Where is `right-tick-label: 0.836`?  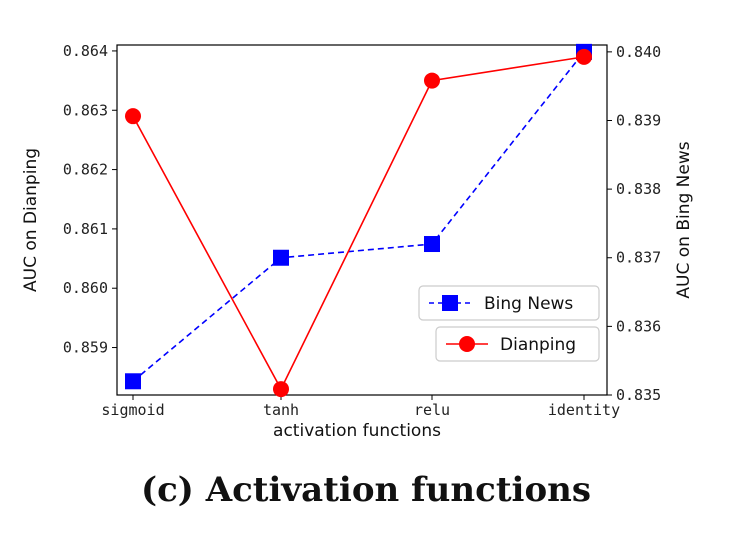
right-tick-label: 0.836 is located at coordinates (638, 326).